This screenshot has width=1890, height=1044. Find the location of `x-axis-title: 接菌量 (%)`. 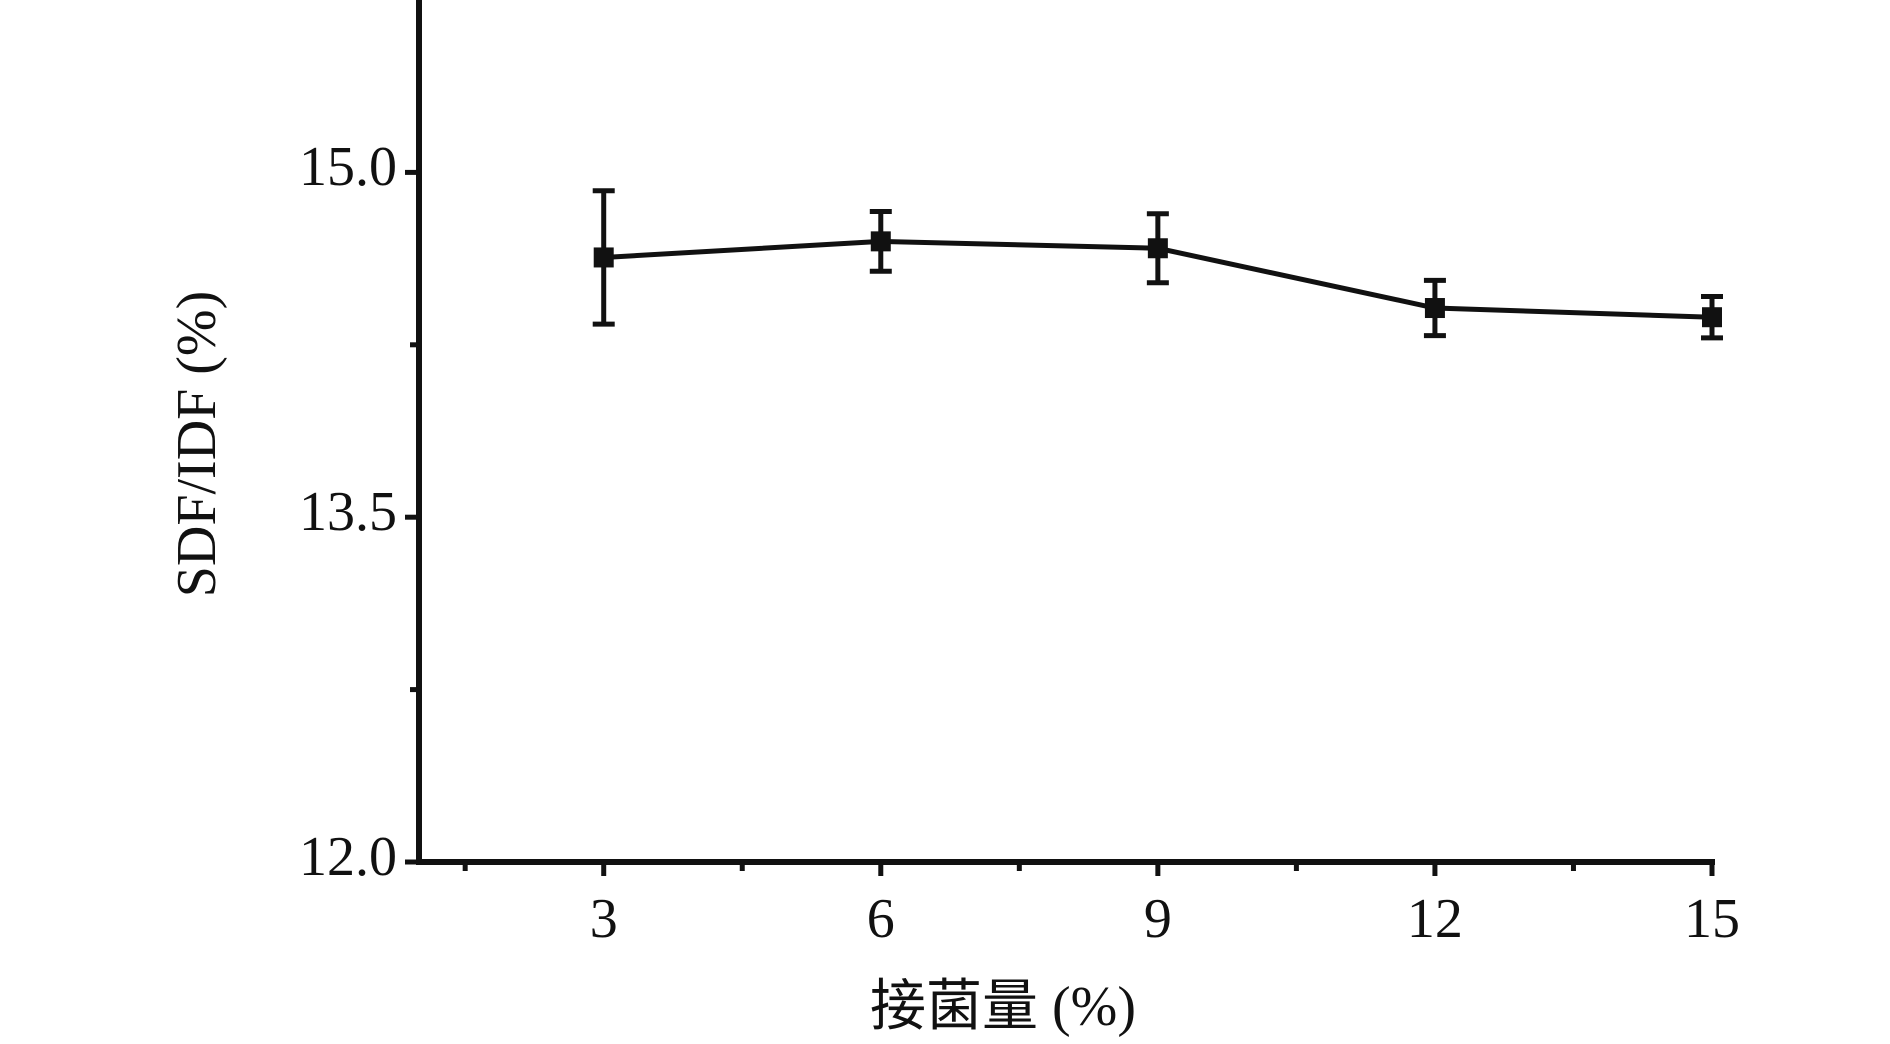

x-axis-title: 接菌量 (%) is located at coordinates (1003, 1007).